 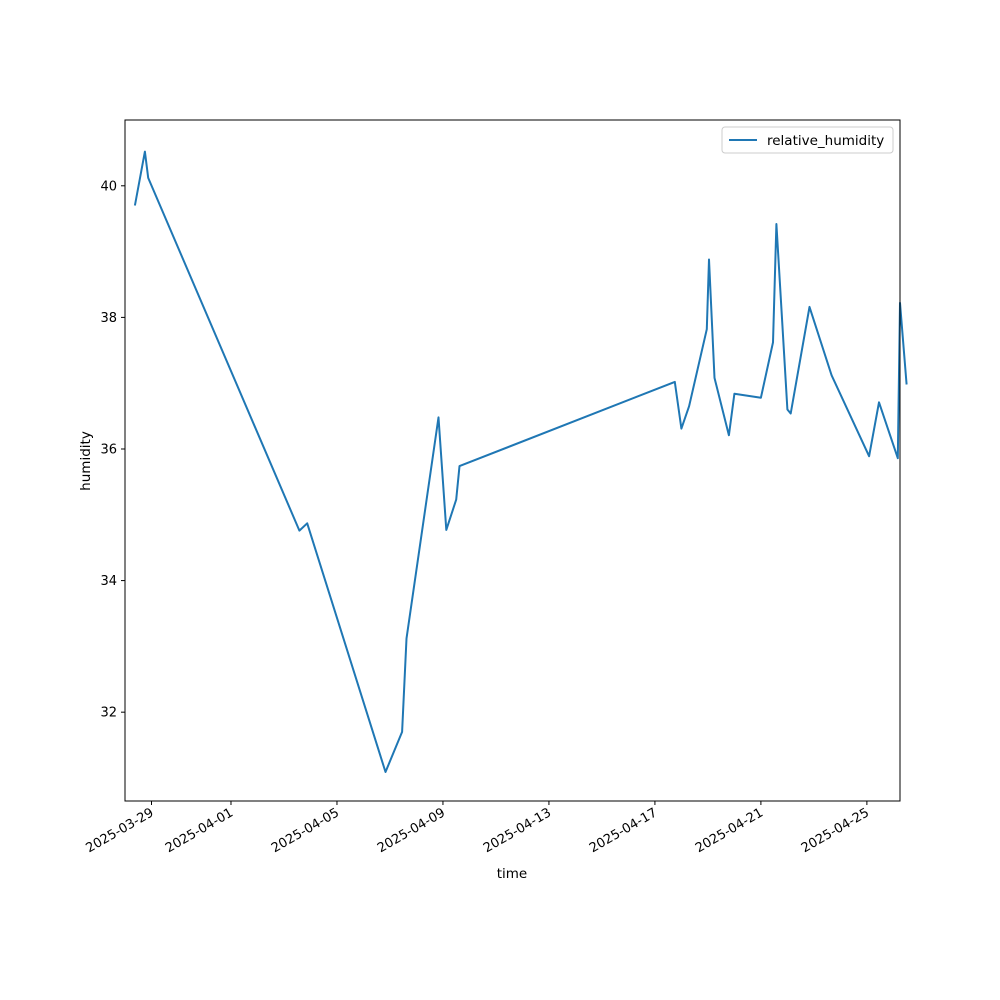 What do you see at coordinates (108, 318) in the screenshot?
I see `y-tick-label: 38` at bounding box center [108, 318].